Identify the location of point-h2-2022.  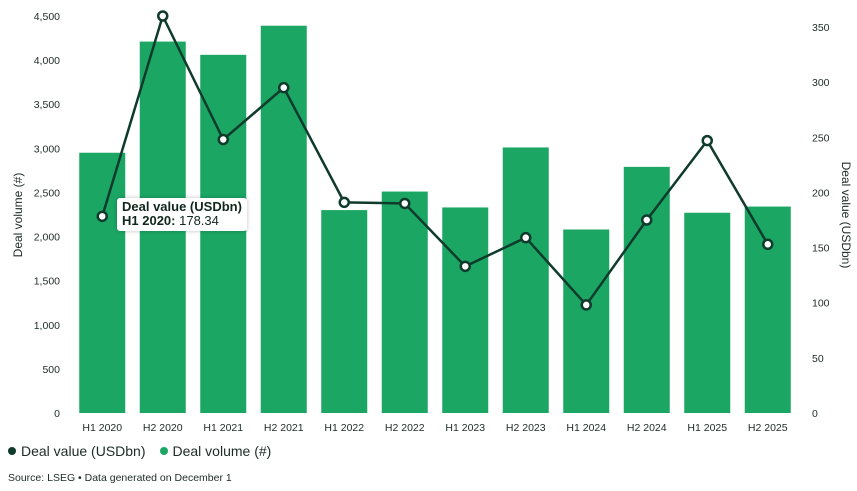
(405, 203).